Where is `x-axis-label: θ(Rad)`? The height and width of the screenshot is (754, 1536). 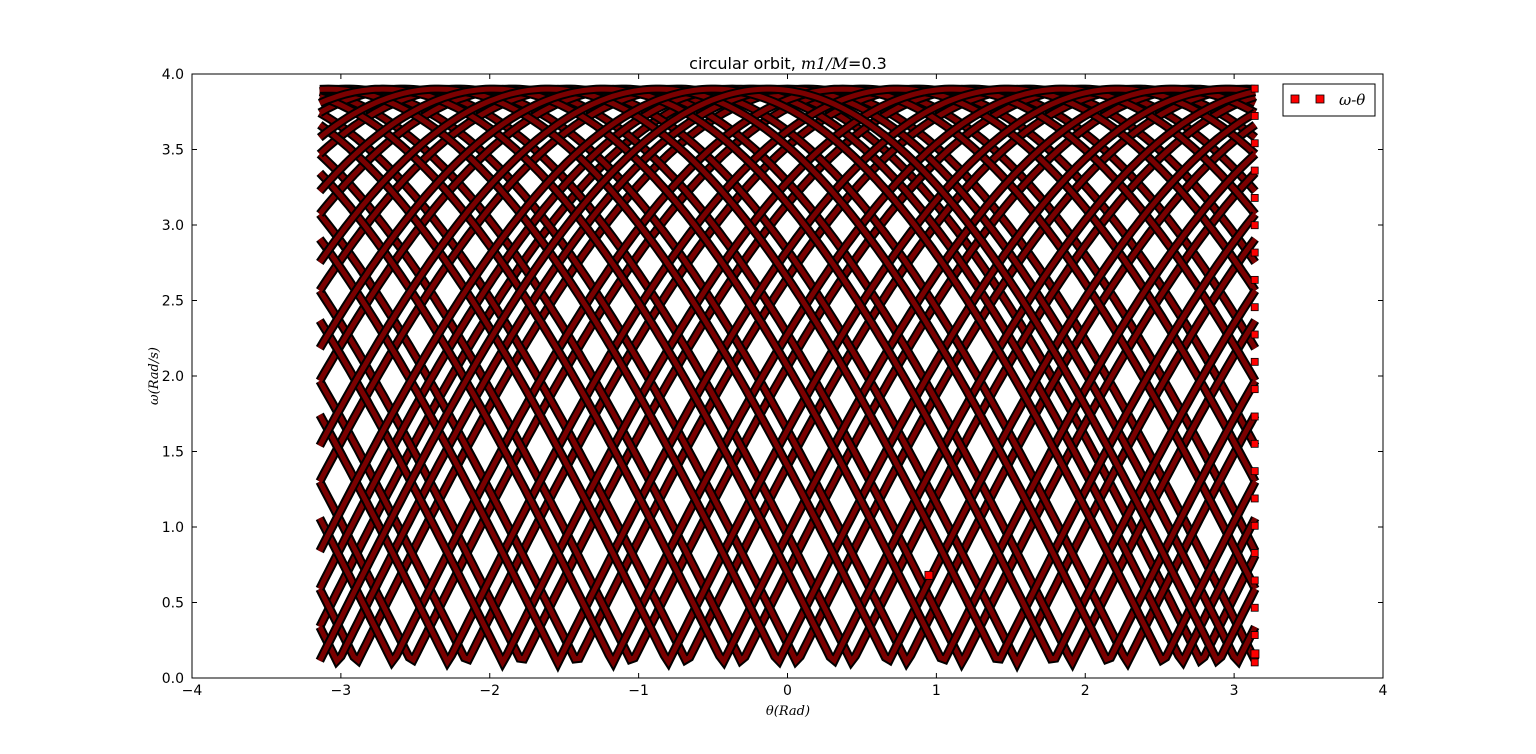
x-axis-label: θ(Rad) is located at coordinates (788, 711).